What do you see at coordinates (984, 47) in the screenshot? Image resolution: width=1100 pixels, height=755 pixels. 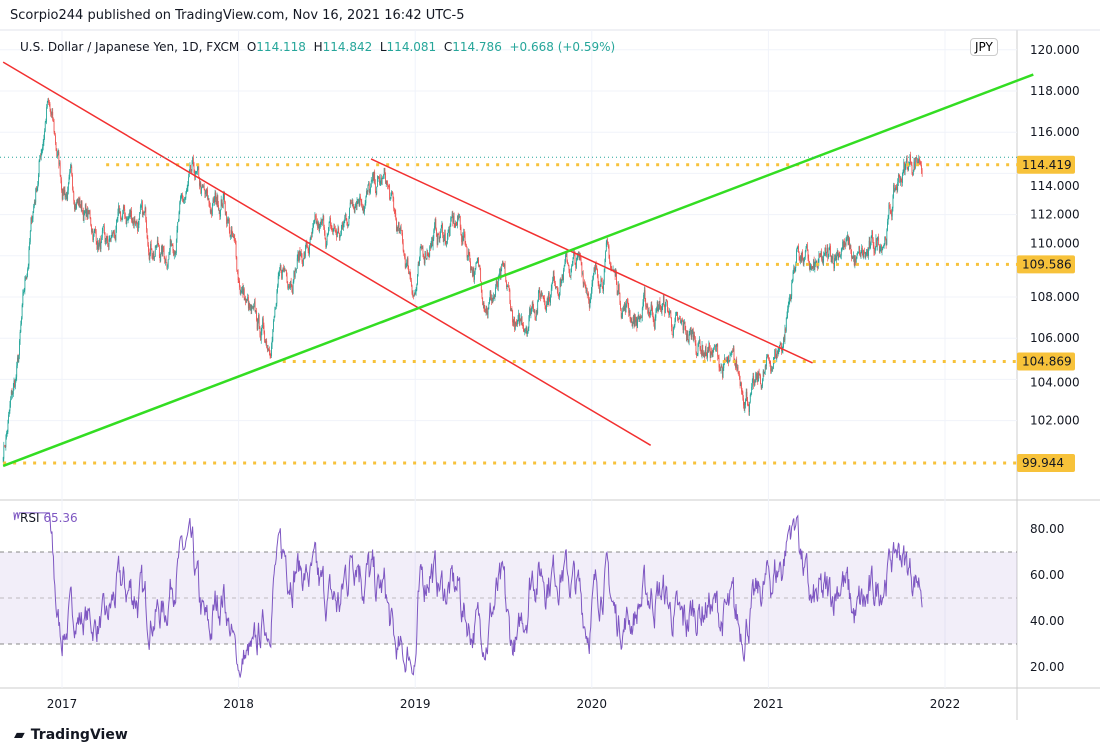 I see `currency-button: JPY` at bounding box center [984, 47].